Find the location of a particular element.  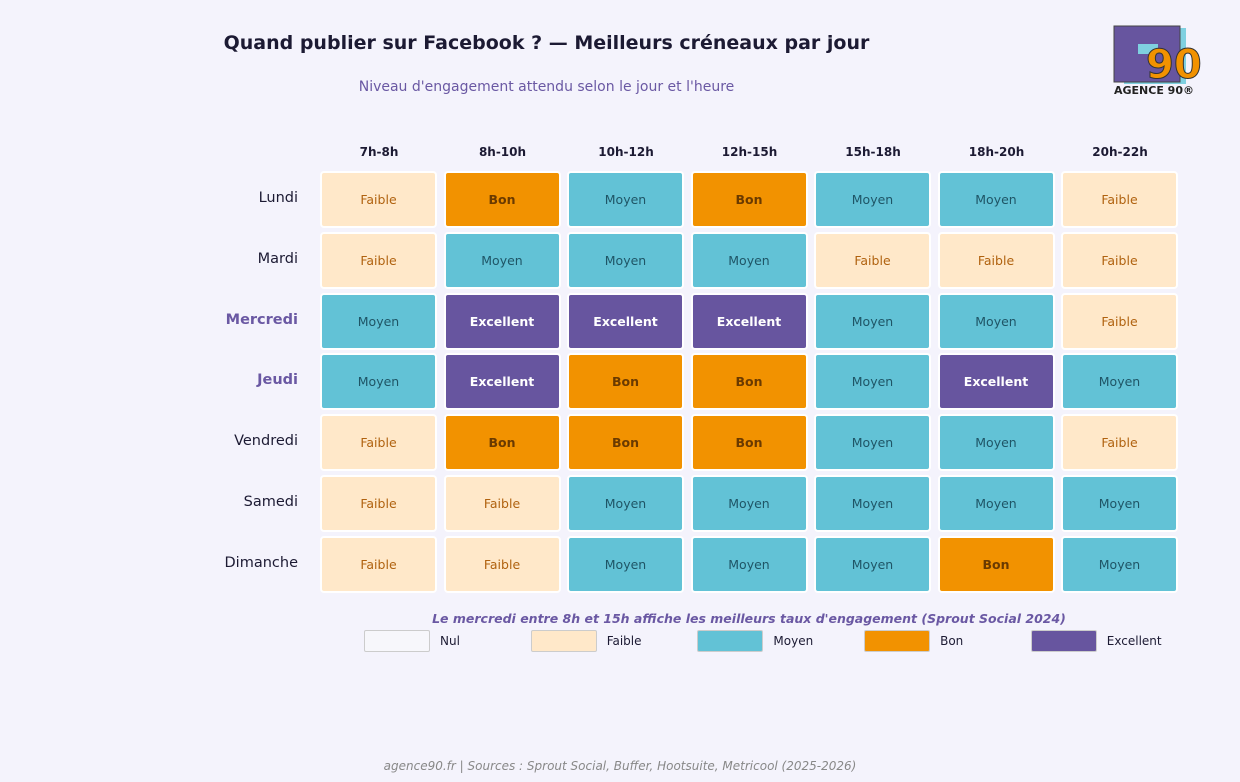

column-header: 20h-22h is located at coordinates (1120, 152).